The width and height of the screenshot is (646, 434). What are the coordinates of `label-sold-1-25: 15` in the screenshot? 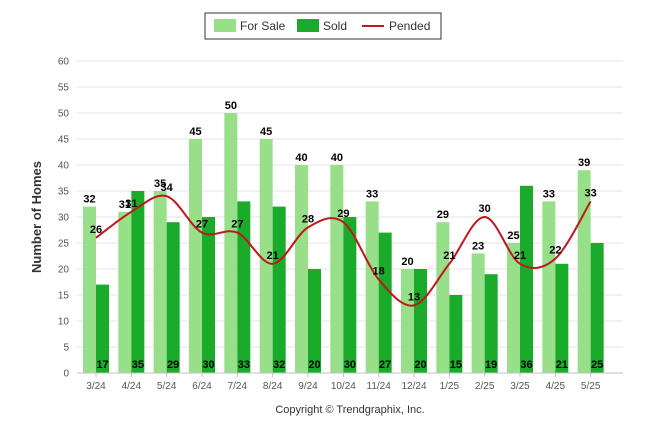 It's located at (456, 365).